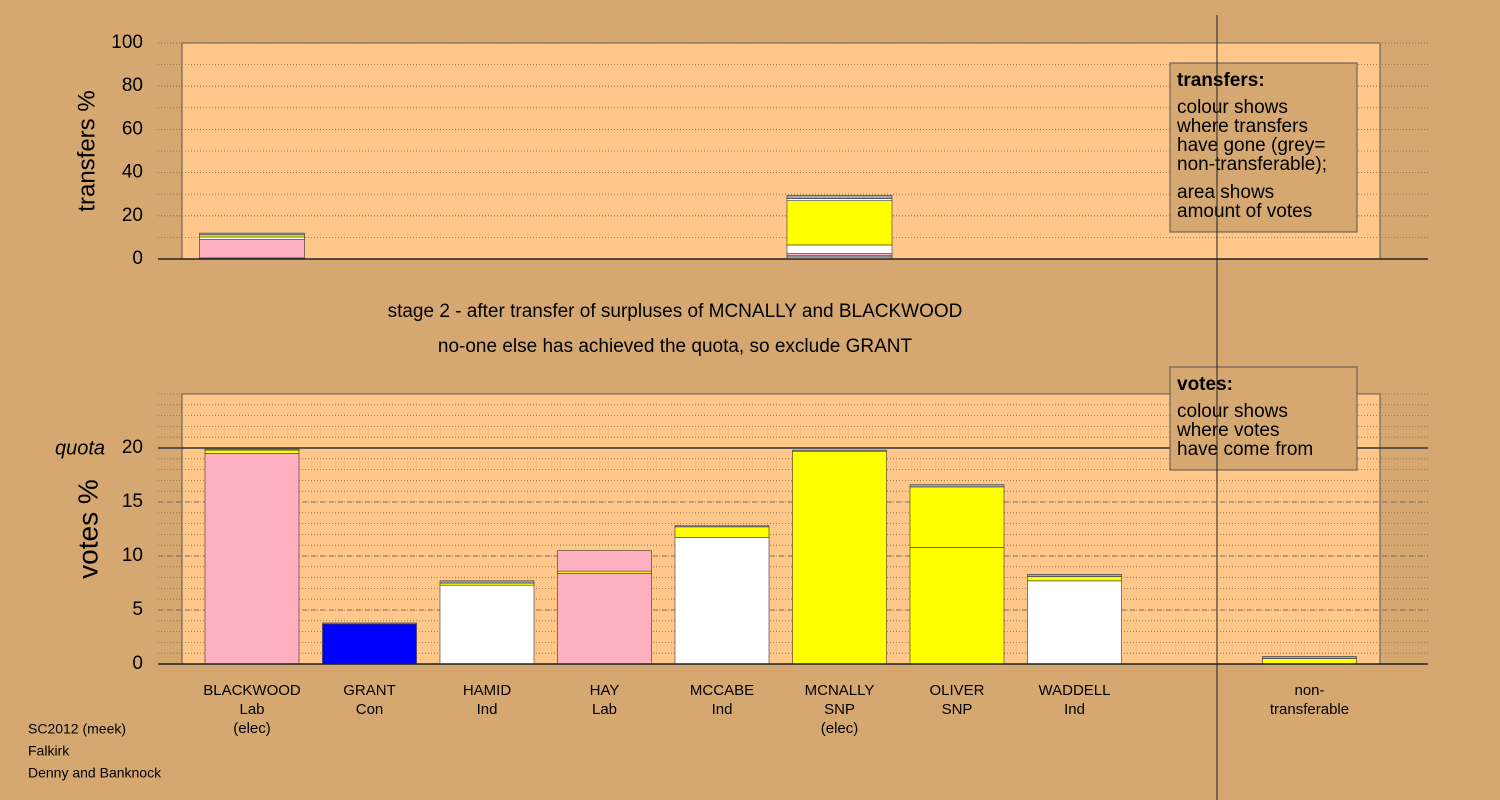 This screenshot has height=800, width=1500. I want to click on x-tick-label: HAMID, so click(487, 690).